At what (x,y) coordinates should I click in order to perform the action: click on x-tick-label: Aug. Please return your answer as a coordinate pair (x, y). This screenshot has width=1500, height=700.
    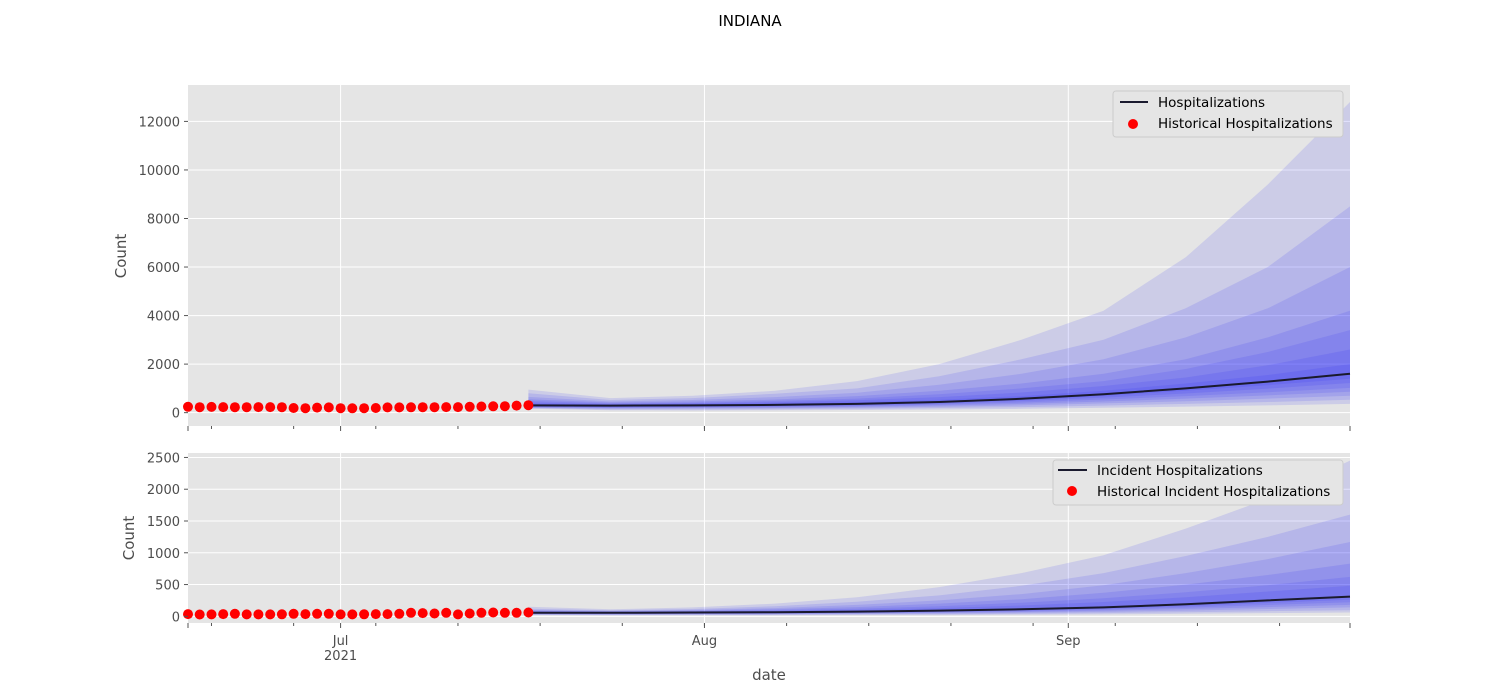
    Looking at the image, I should click on (704, 641).